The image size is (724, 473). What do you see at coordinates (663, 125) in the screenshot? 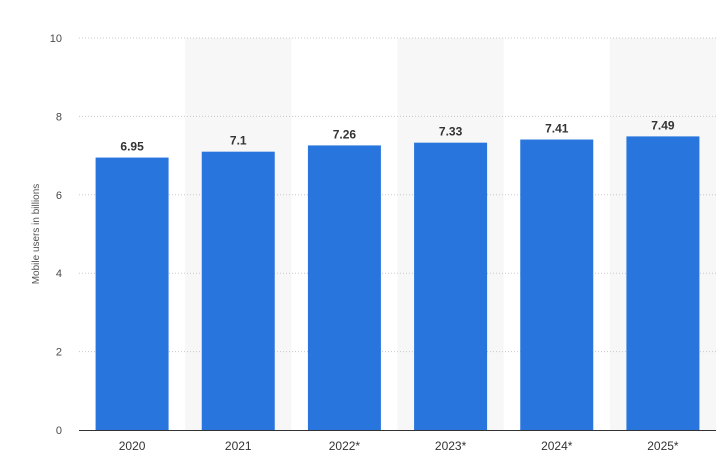
I see `data-label: 7.49` at bounding box center [663, 125].